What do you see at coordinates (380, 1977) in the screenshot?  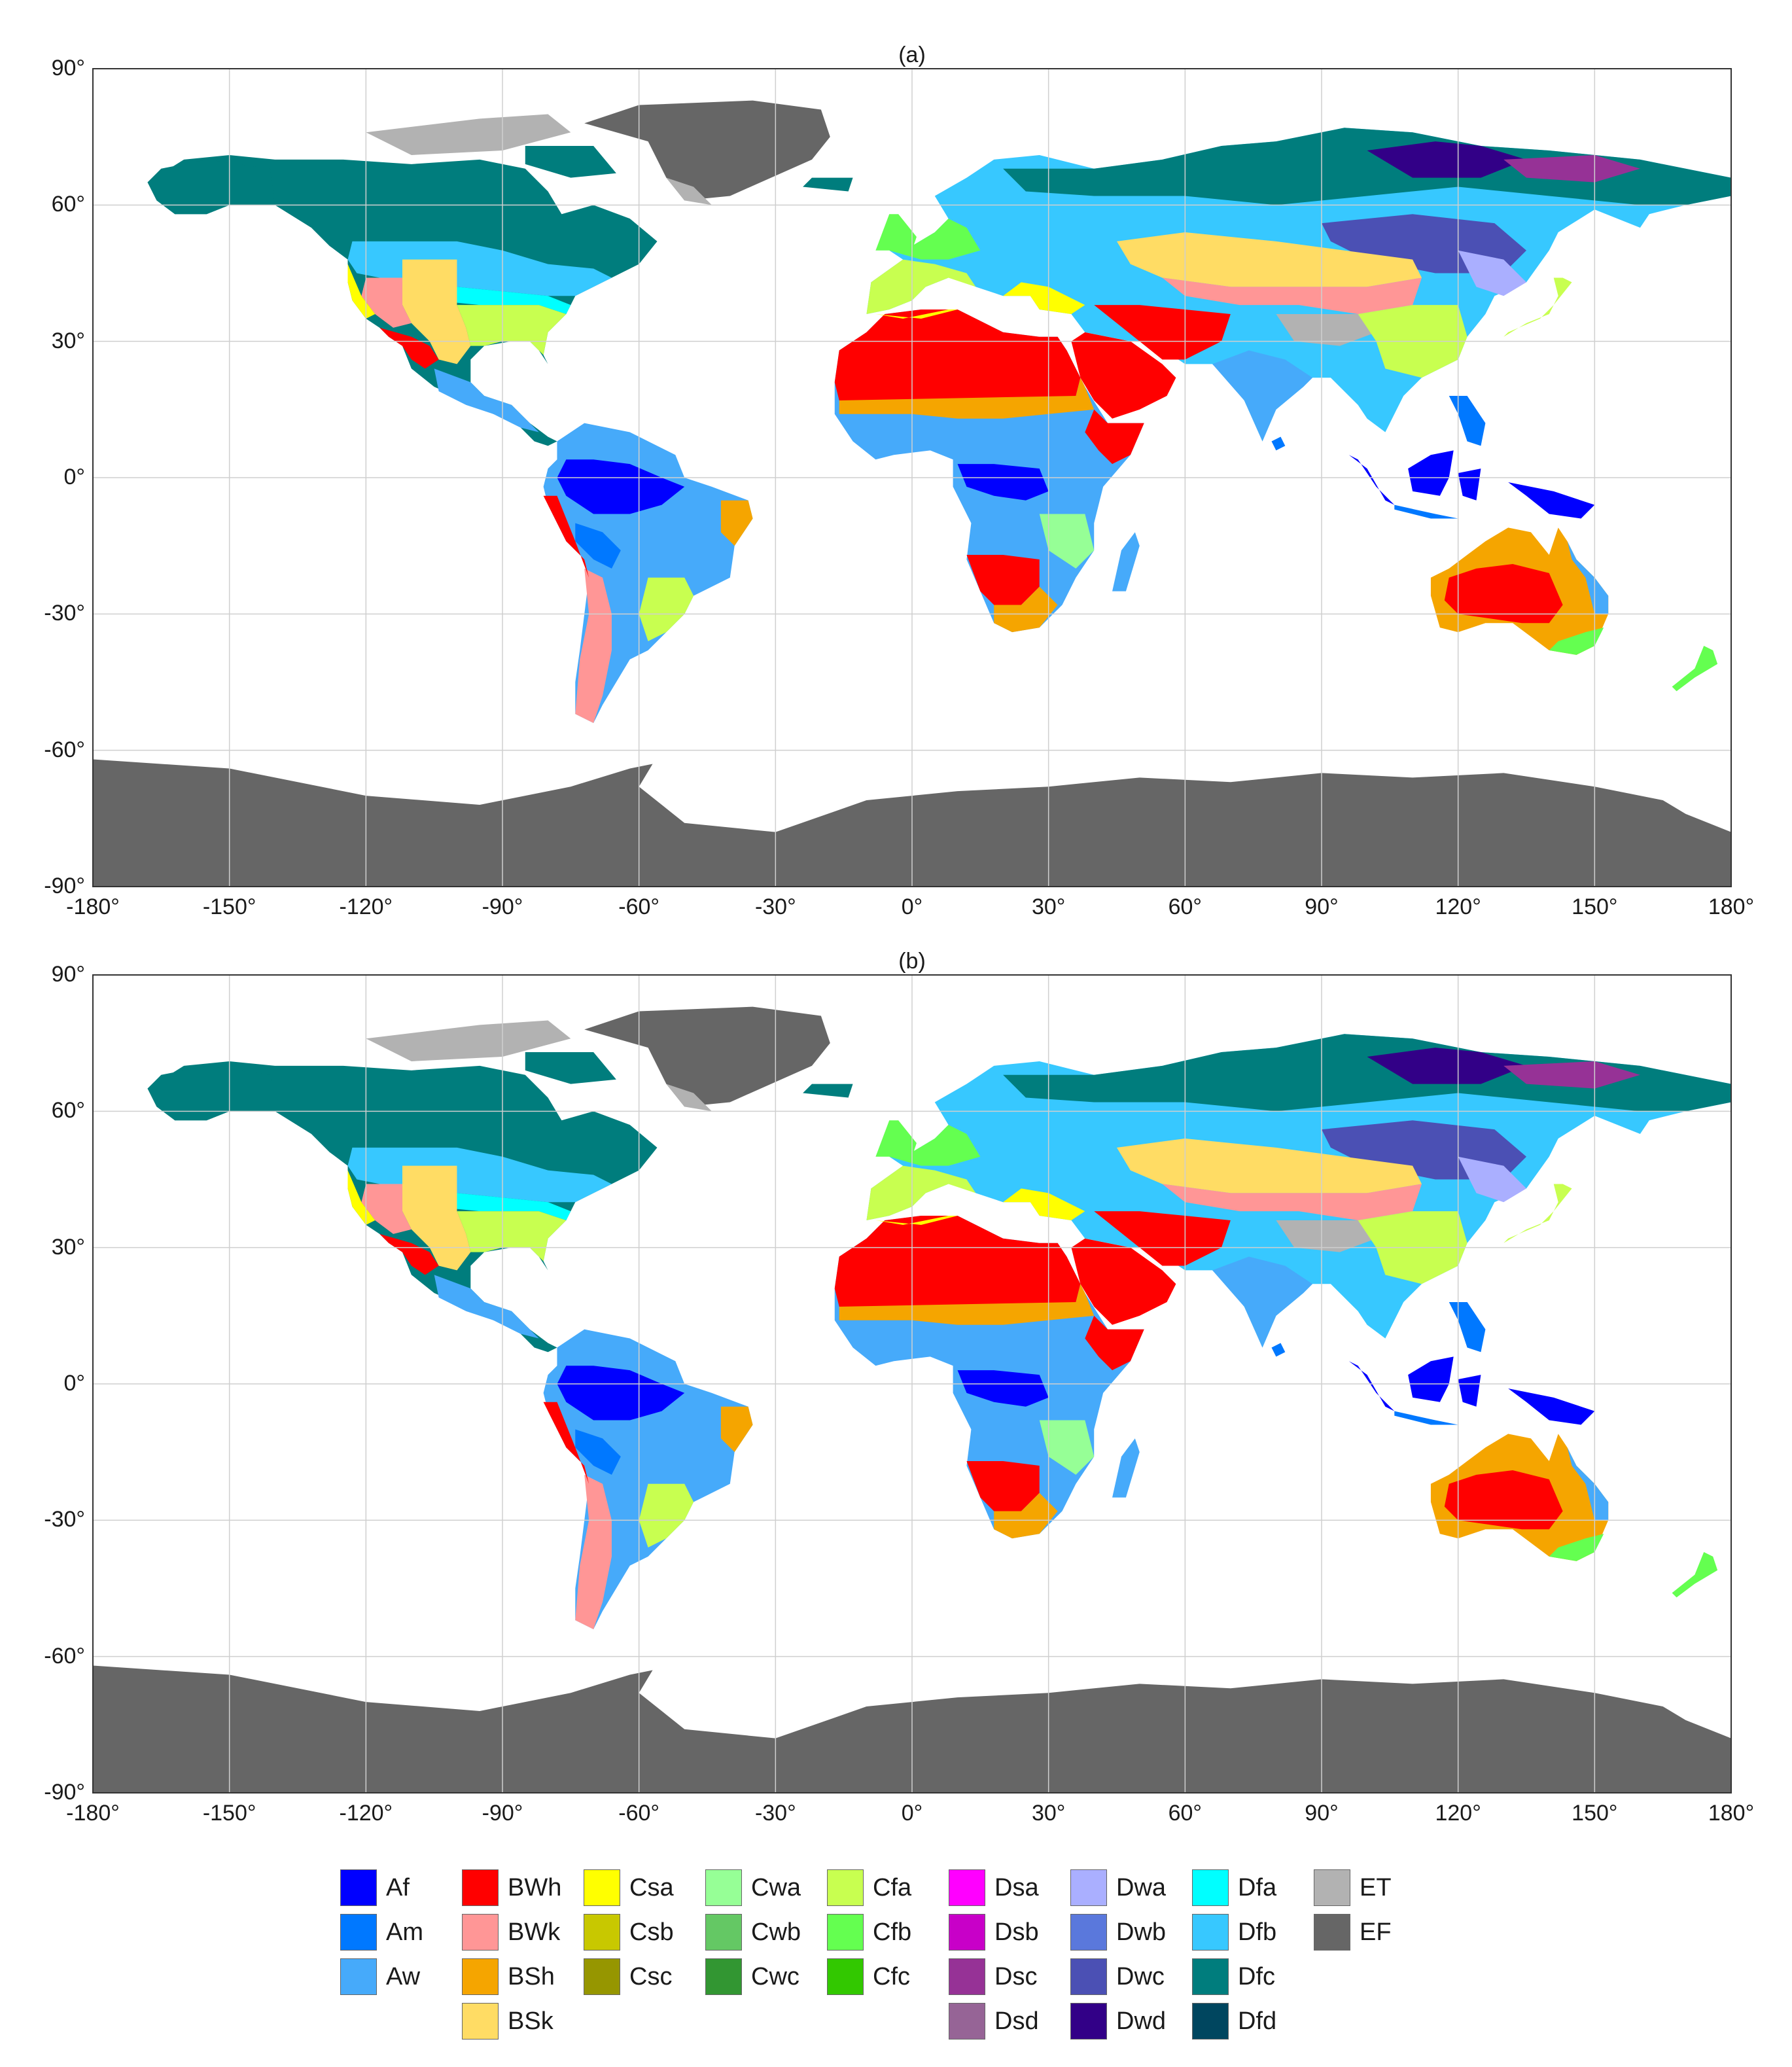 I see `legend-item-aw: Aw` at bounding box center [380, 1977].